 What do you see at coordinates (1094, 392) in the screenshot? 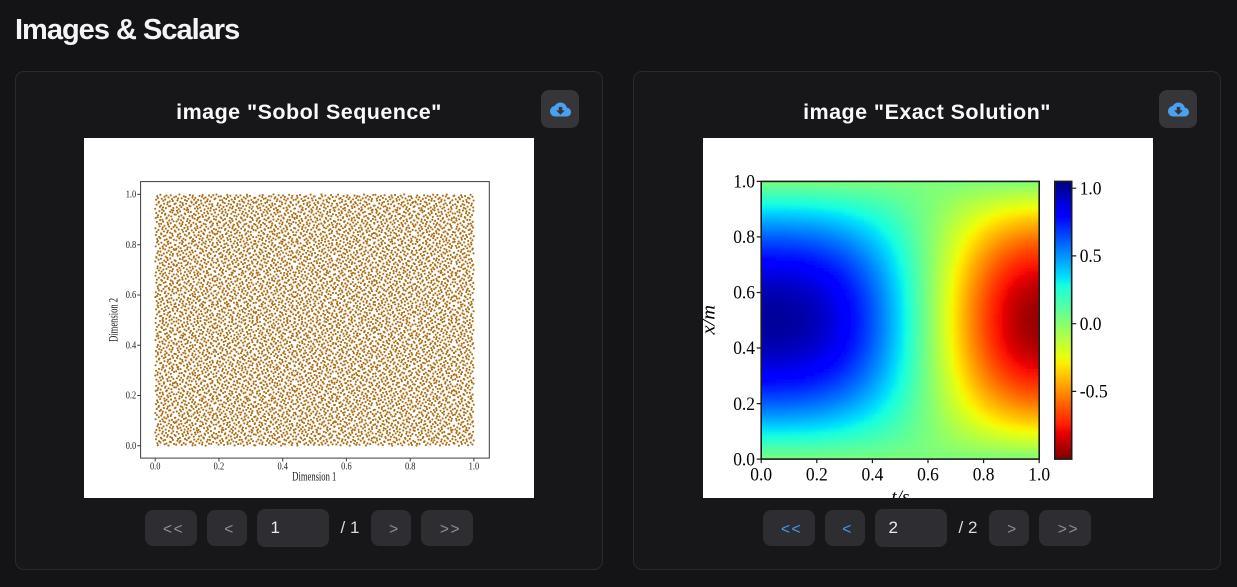
I see `svg-text: -0.5` at bounding box center [1094, 392].